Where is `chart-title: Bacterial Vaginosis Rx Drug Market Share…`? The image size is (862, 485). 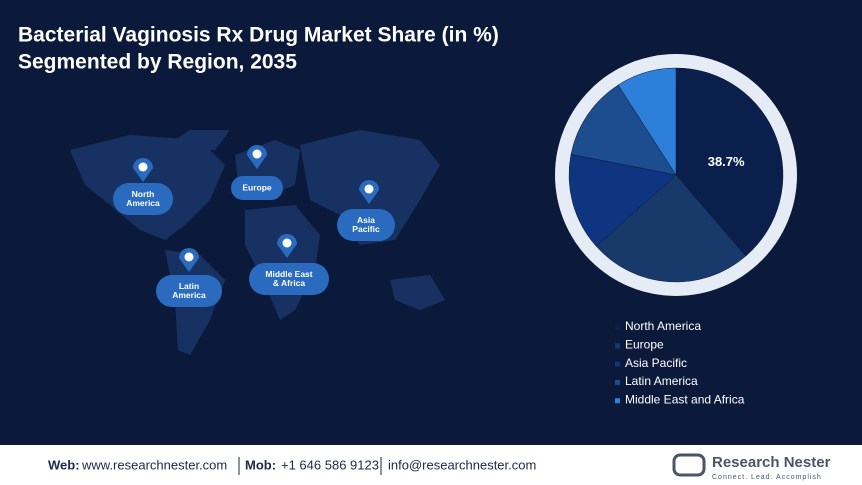
chart-title: Bacterial Vaginosis Rx Drug Market Share… is located at coordinates (258, 35).